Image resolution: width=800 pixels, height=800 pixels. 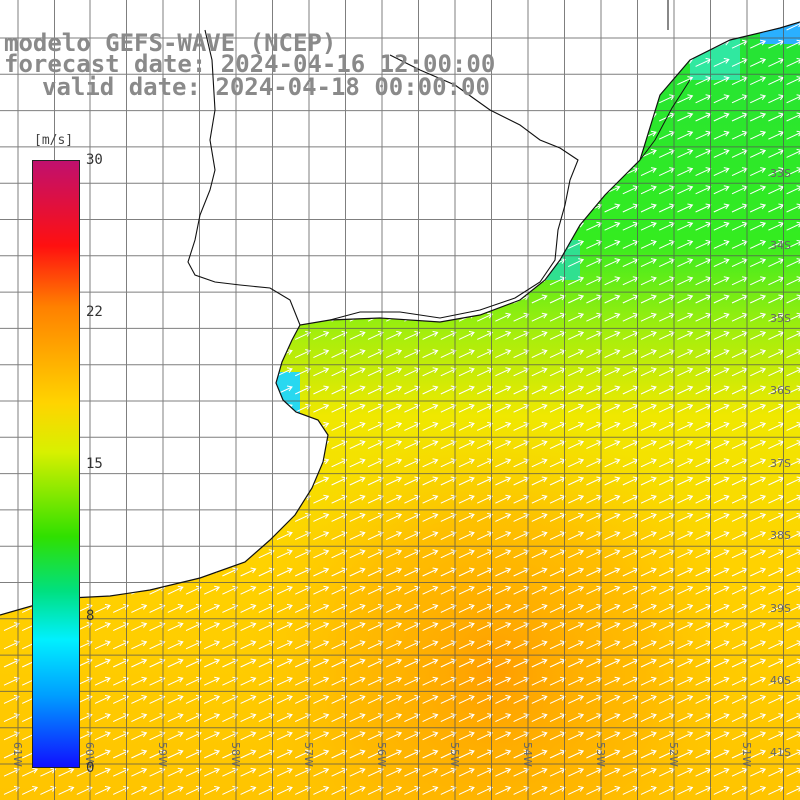 I want to click on lon-label: 52W, so click(x=673, y=754).